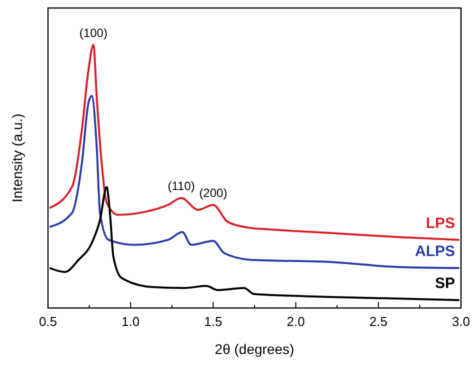 Image resolution: width=474 pixels, height=368 pixels. I want to click on x-axis-title: 2θ (degrees), so click(254, 349).